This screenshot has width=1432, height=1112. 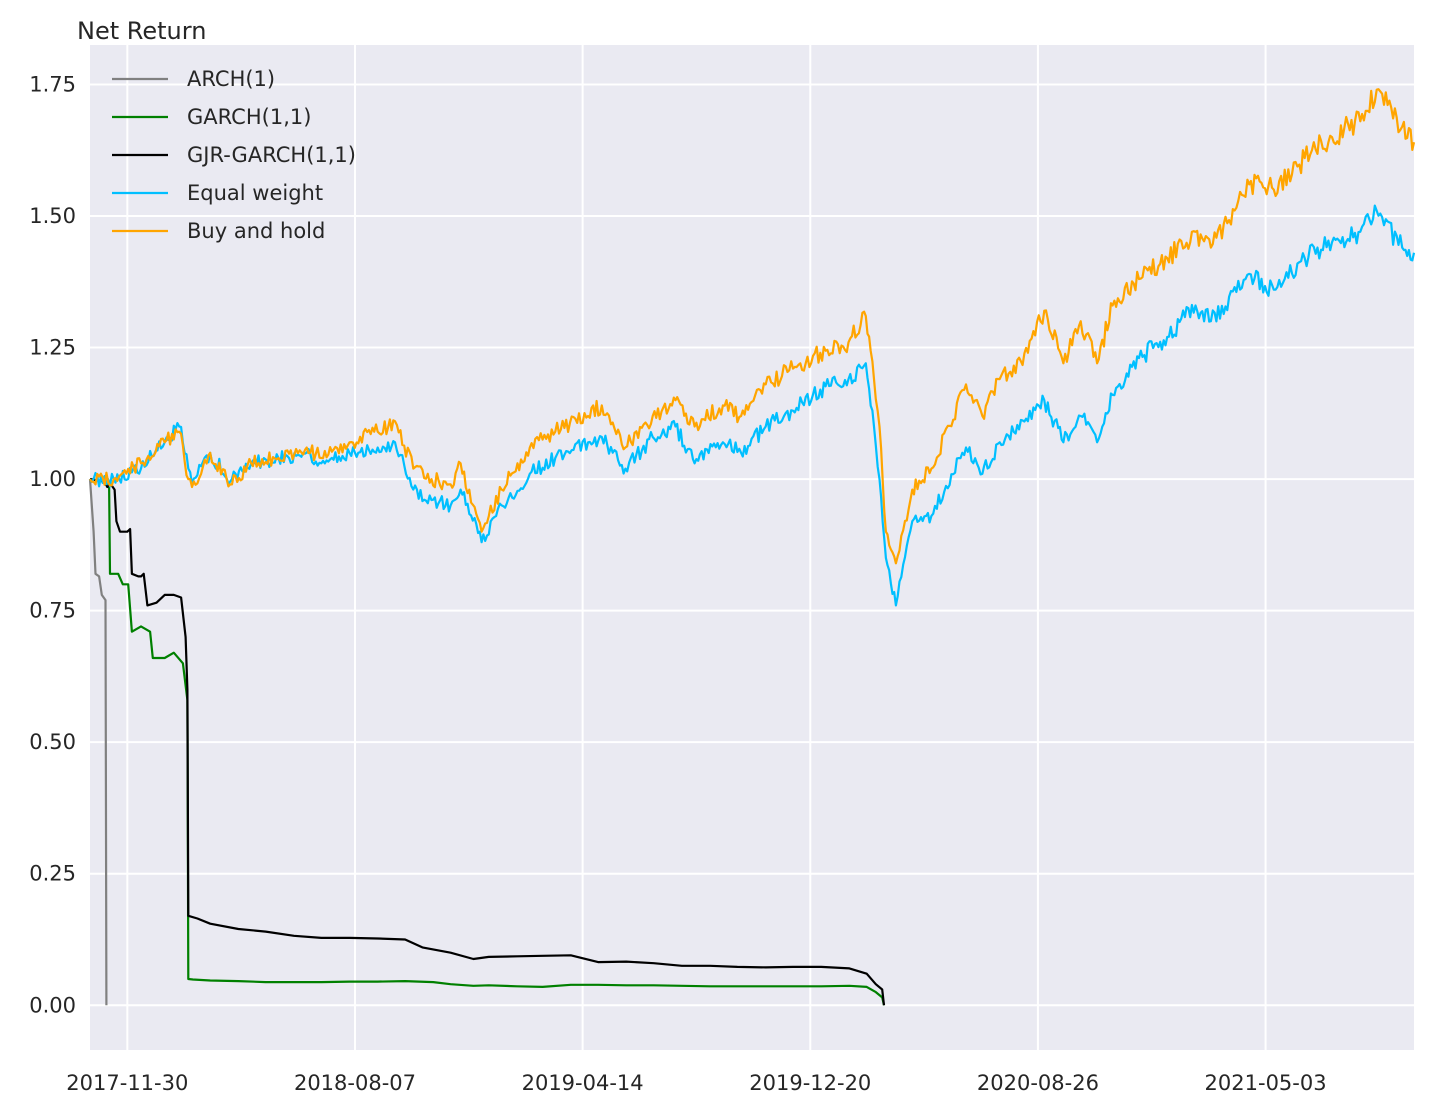 I want to click on x-tick-label: 2021-05-03, so click(x=1266, y=1083).